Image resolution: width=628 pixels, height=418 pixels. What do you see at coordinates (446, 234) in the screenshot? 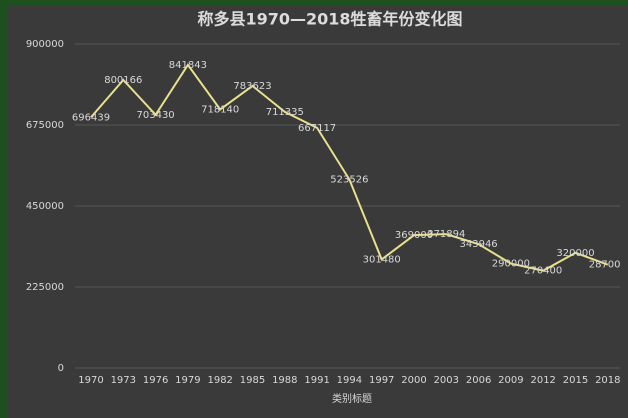
I see `data-label: 371894` at bounding box center [446, 234].